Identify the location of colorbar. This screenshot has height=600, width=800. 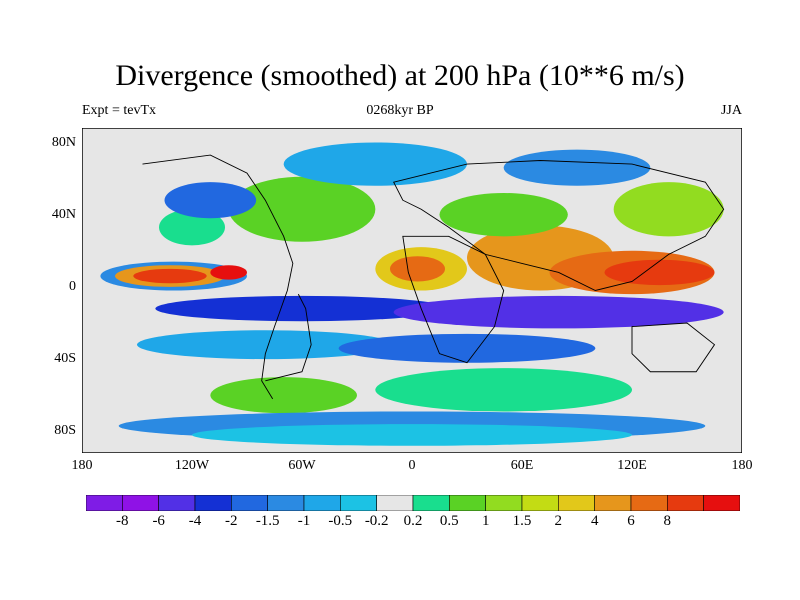
(413, 503).